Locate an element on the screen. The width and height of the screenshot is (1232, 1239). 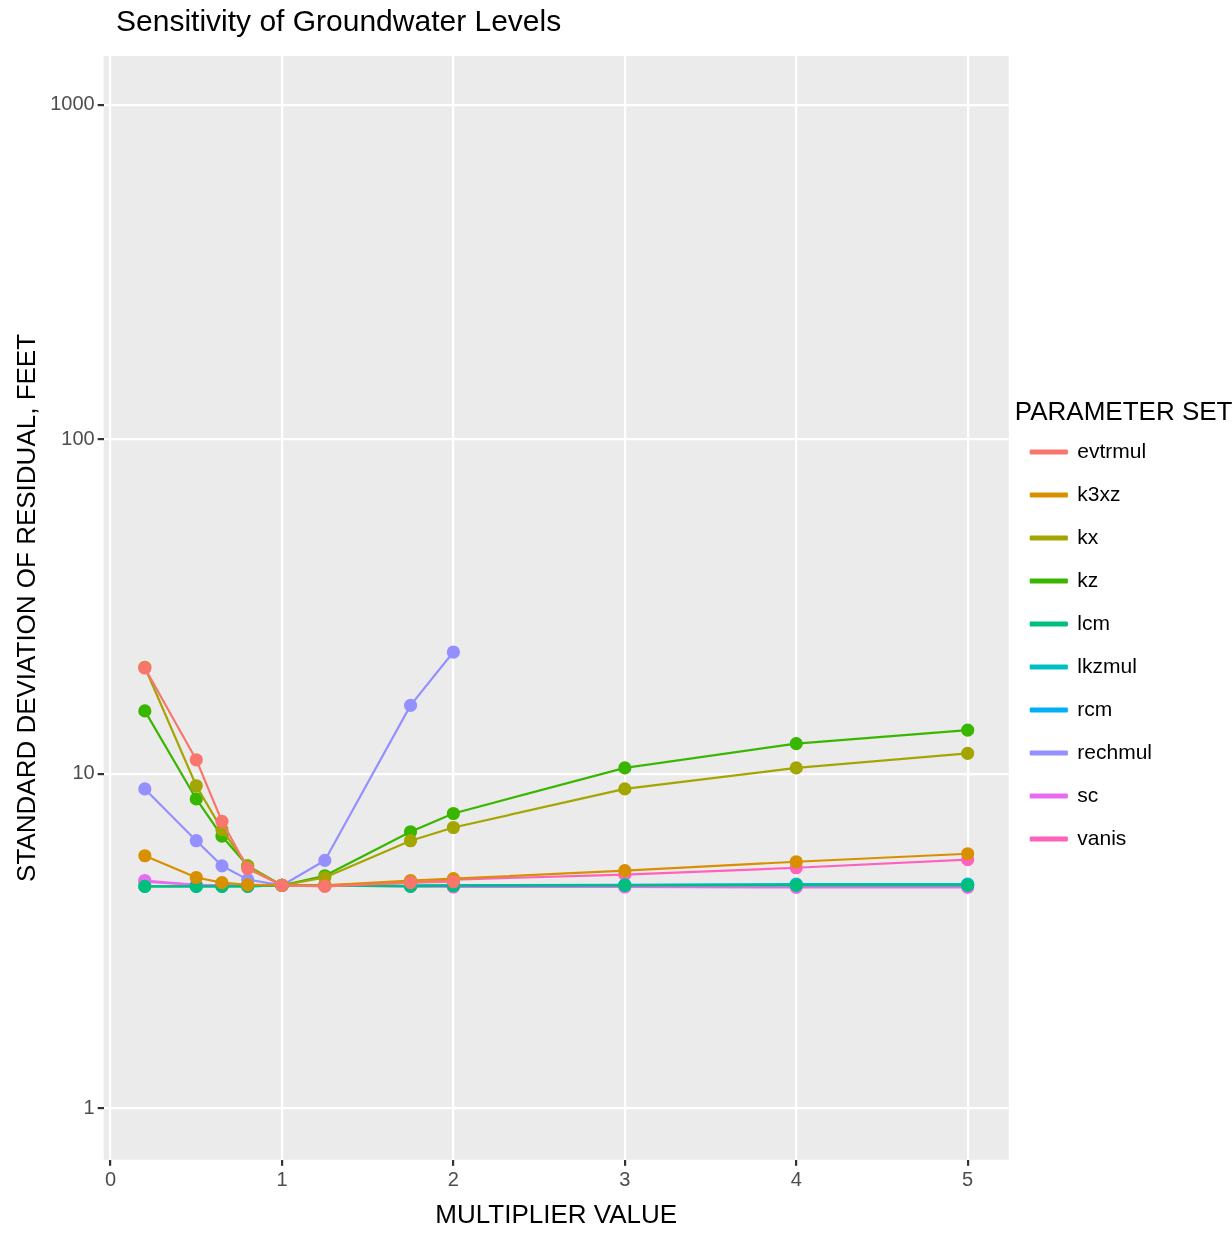
y-tick-label: 10 is located at coordinates (83, 772).